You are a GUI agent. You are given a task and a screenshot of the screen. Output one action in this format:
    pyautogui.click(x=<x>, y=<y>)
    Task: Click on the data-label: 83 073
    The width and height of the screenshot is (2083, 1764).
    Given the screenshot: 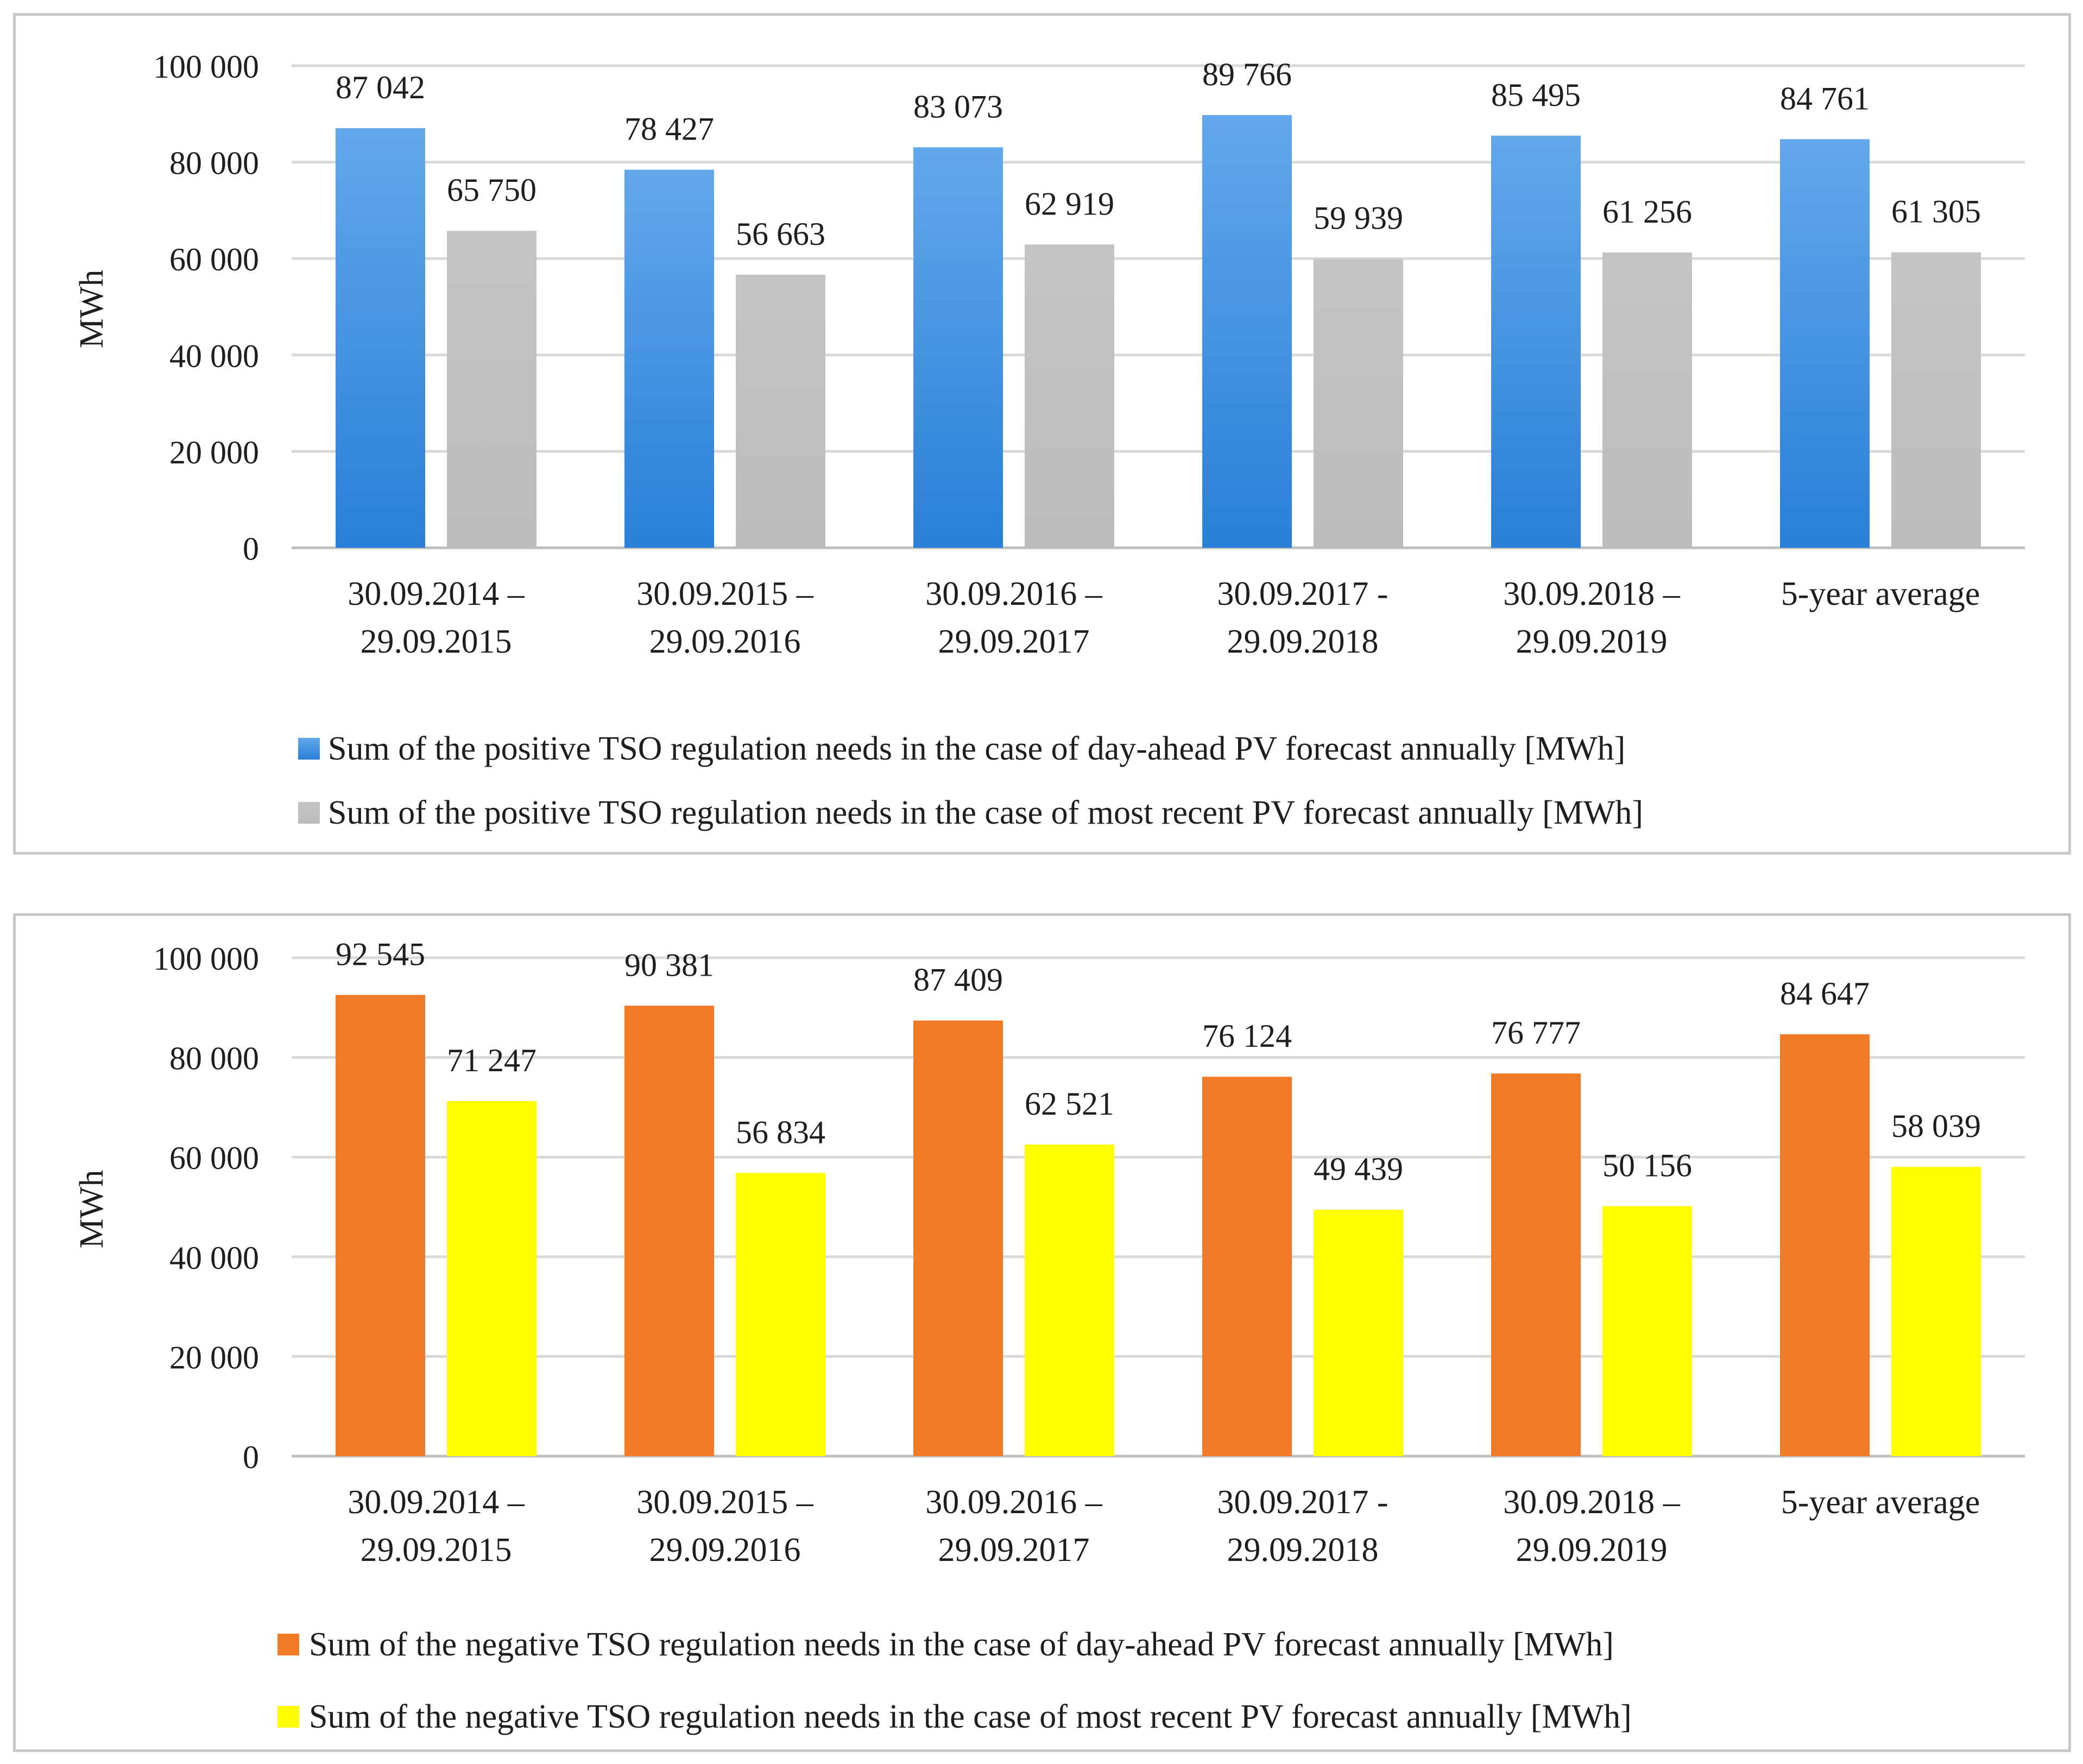 What is the action you would take?
    pyautogui.click(x=958, y=106)
    